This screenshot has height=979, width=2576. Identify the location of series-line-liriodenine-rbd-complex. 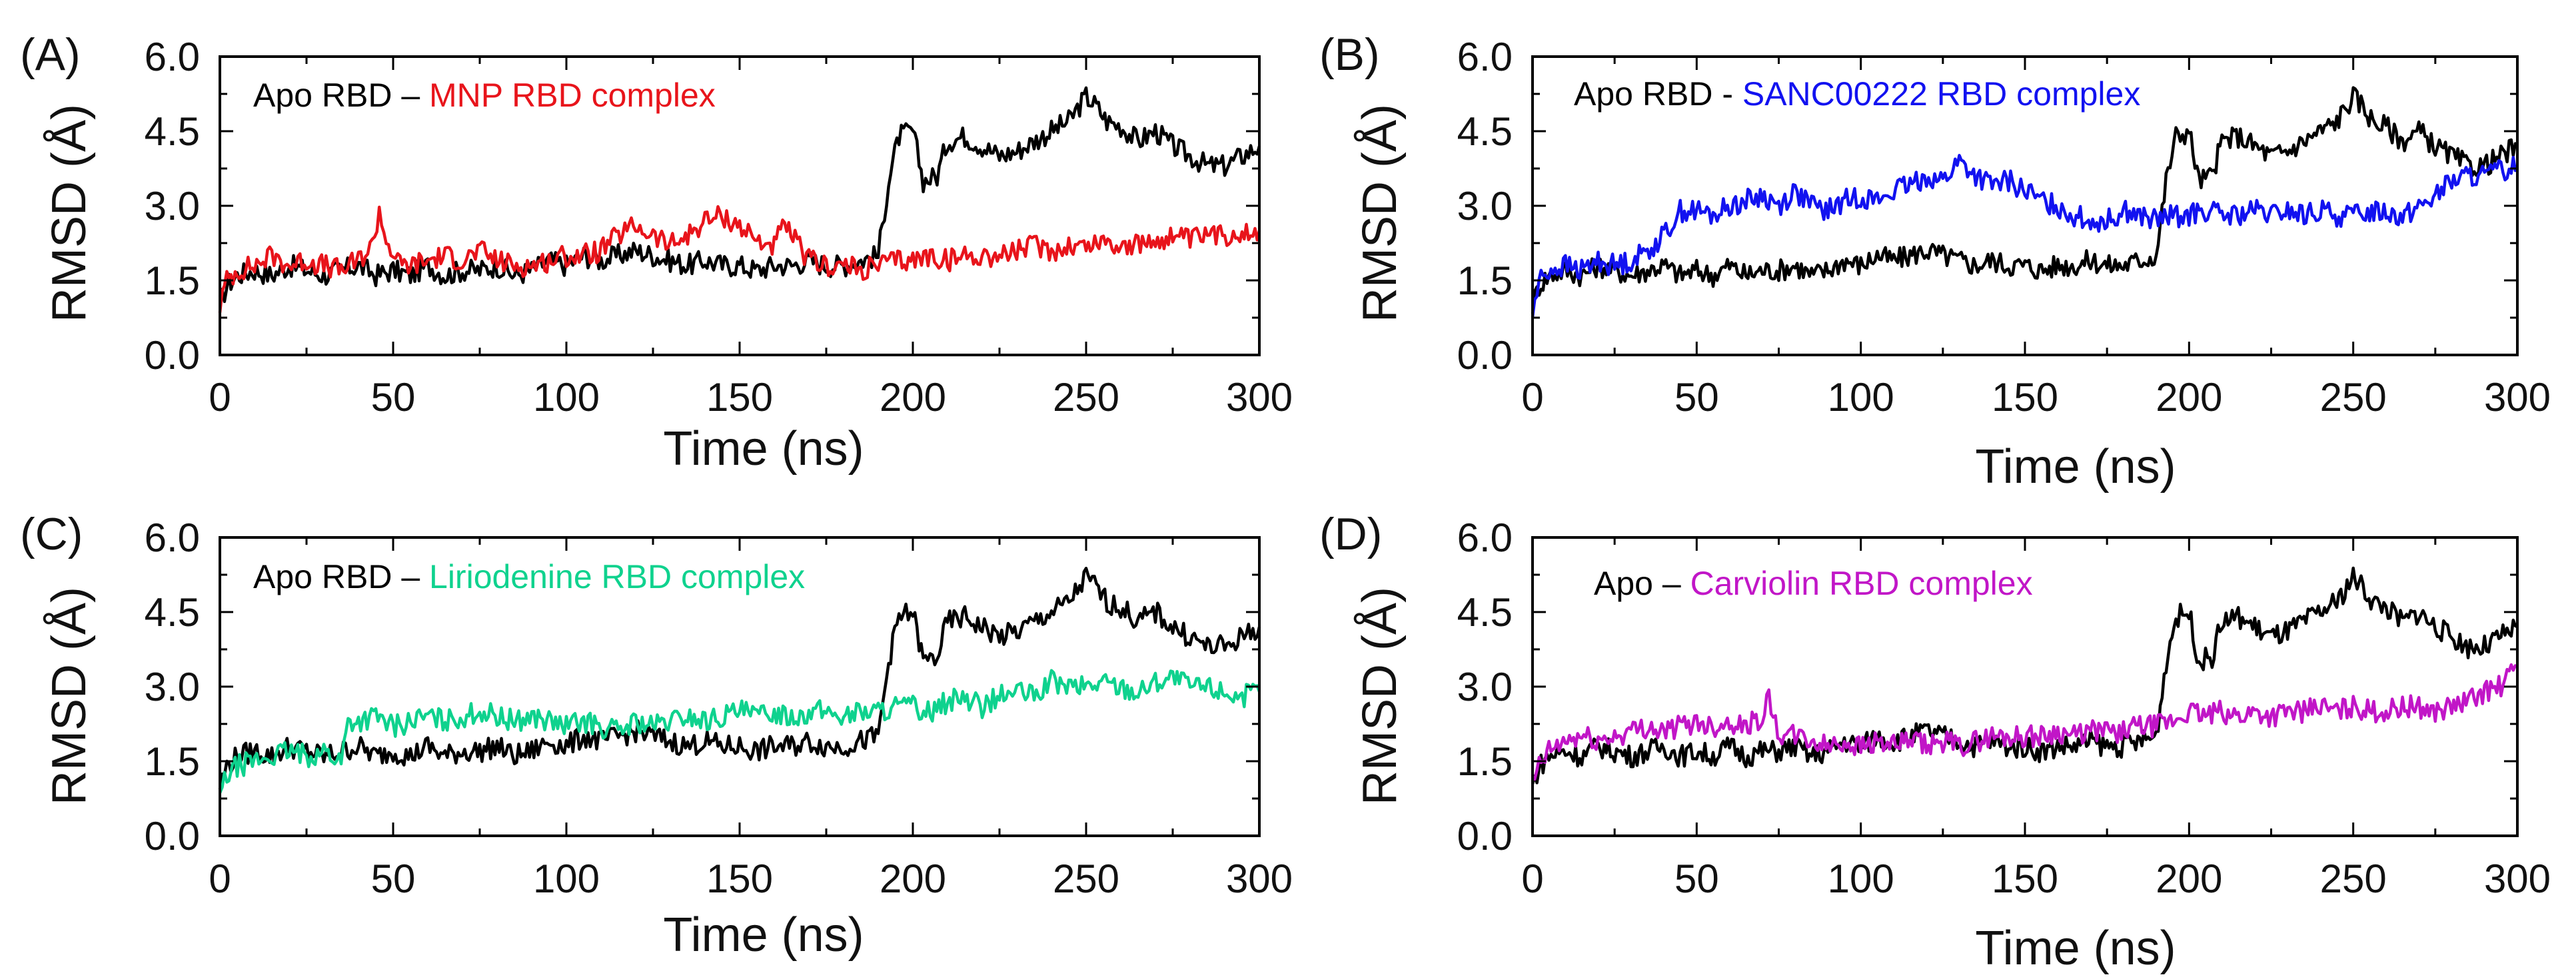
(740, 731).